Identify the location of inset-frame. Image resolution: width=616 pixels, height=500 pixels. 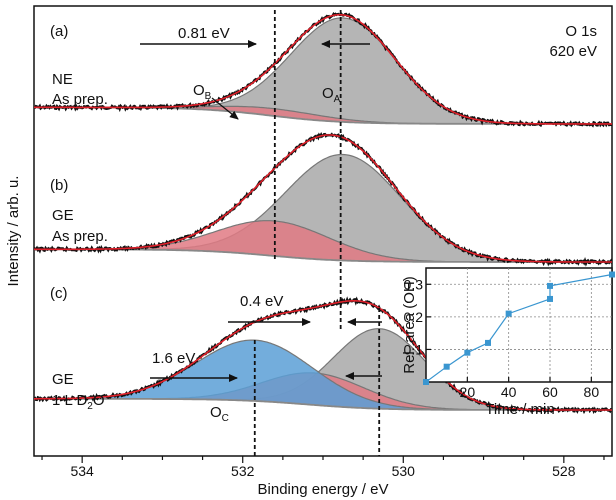
(519, 325).